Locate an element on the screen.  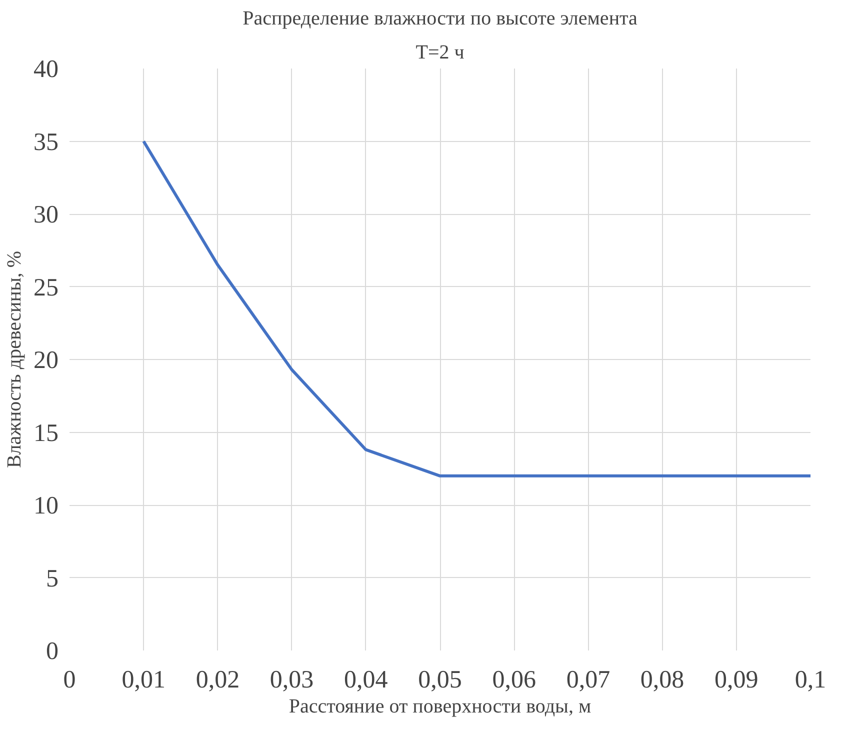
y-tick-label: 40 is located at coordinates (46, 69).